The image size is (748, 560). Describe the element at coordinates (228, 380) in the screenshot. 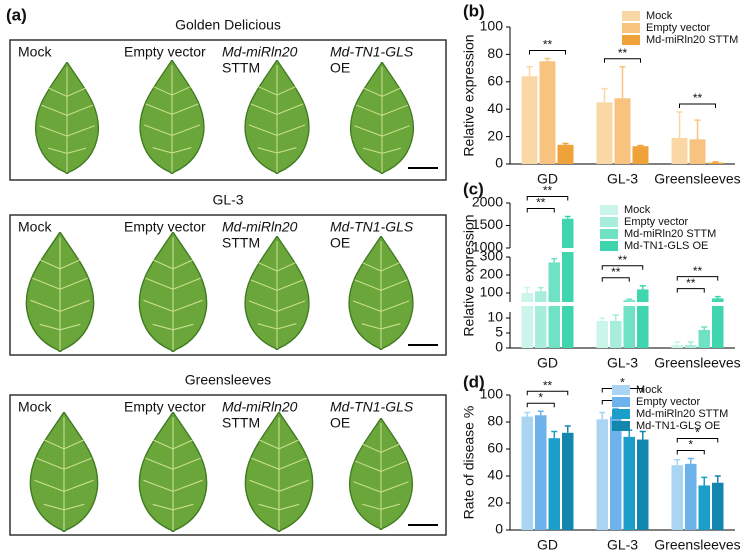

I see `row-title: Greensleeves` at that location.